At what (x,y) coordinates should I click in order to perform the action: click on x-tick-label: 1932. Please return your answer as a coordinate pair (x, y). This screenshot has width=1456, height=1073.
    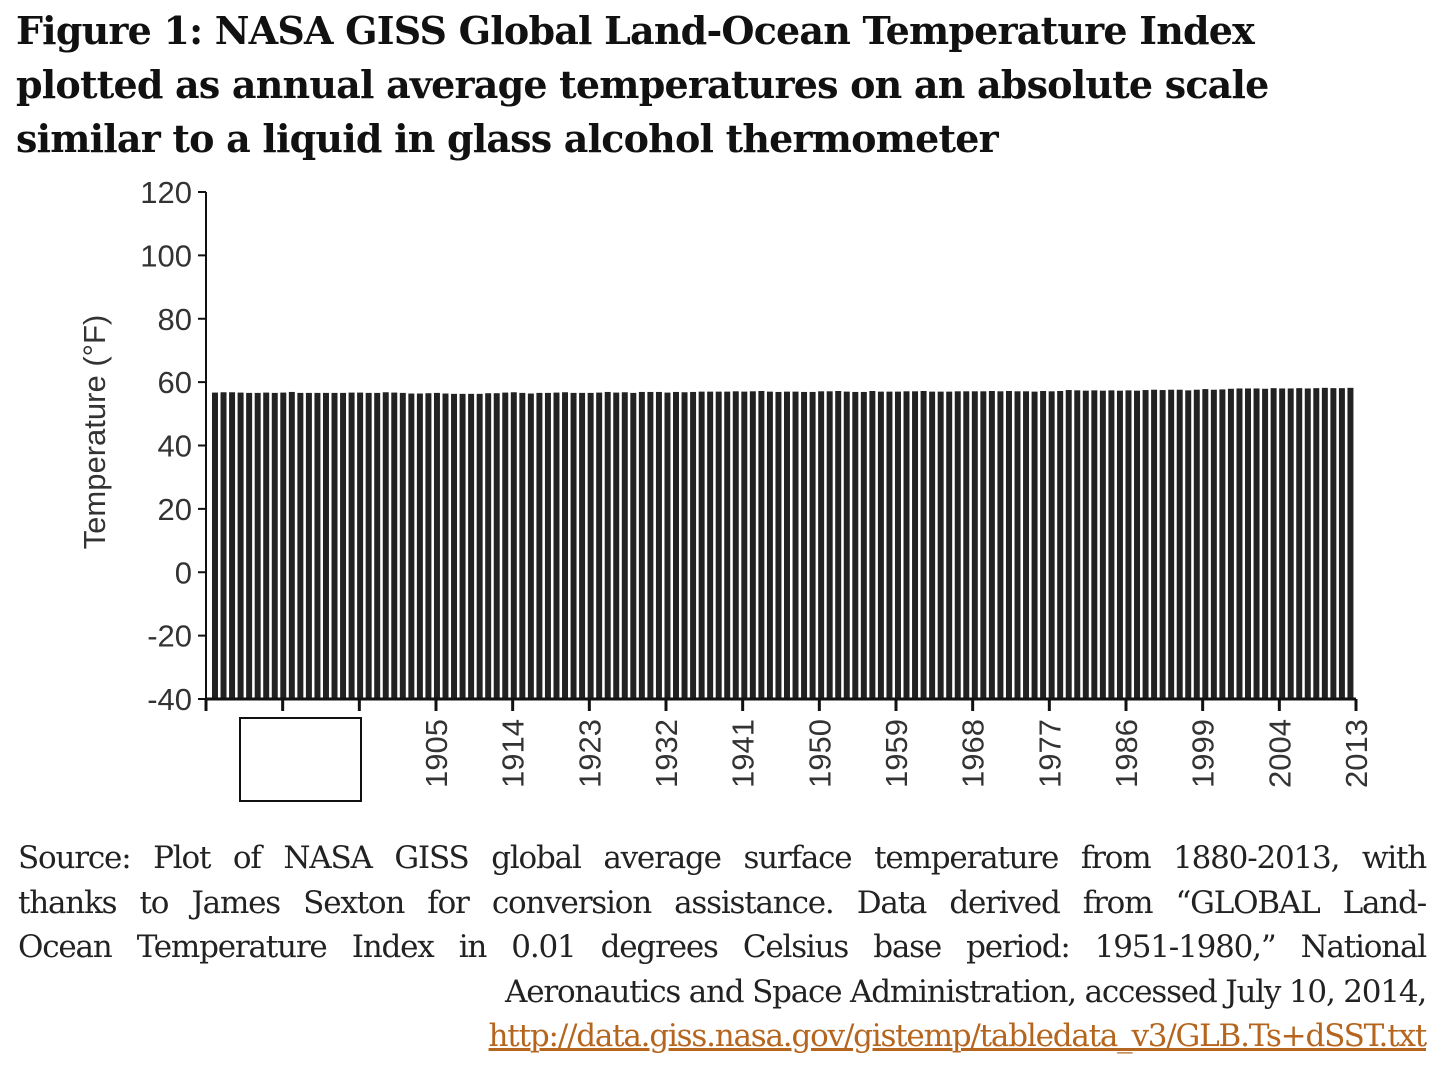
    Looking at the image, I should click on (666, 753).